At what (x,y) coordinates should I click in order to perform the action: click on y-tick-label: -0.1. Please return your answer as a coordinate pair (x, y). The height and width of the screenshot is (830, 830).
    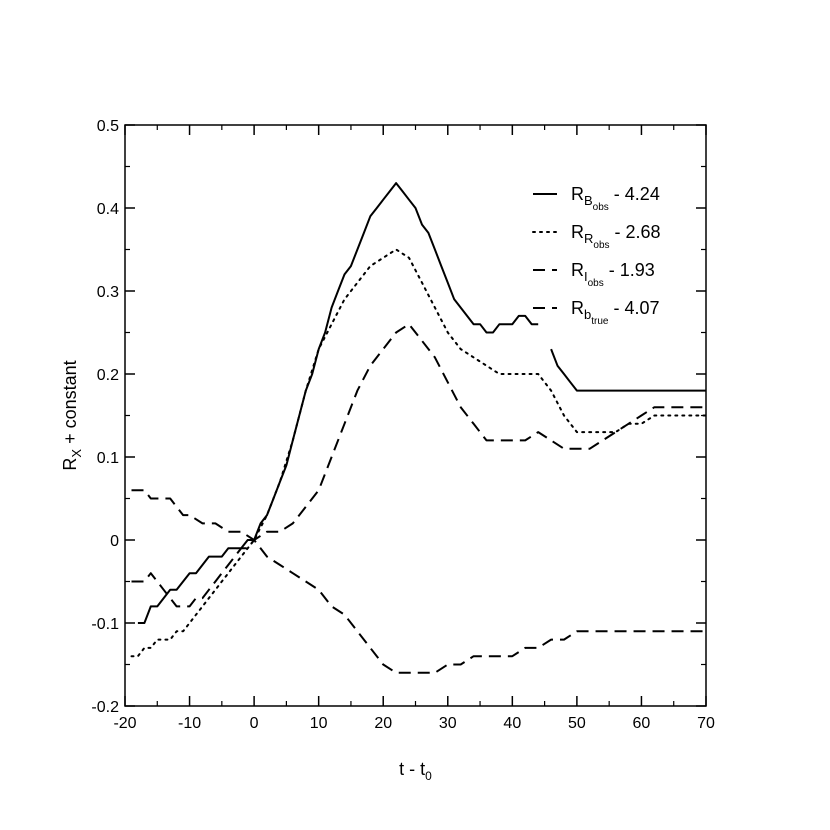
    Looking at the image, I should click on (105, 624).